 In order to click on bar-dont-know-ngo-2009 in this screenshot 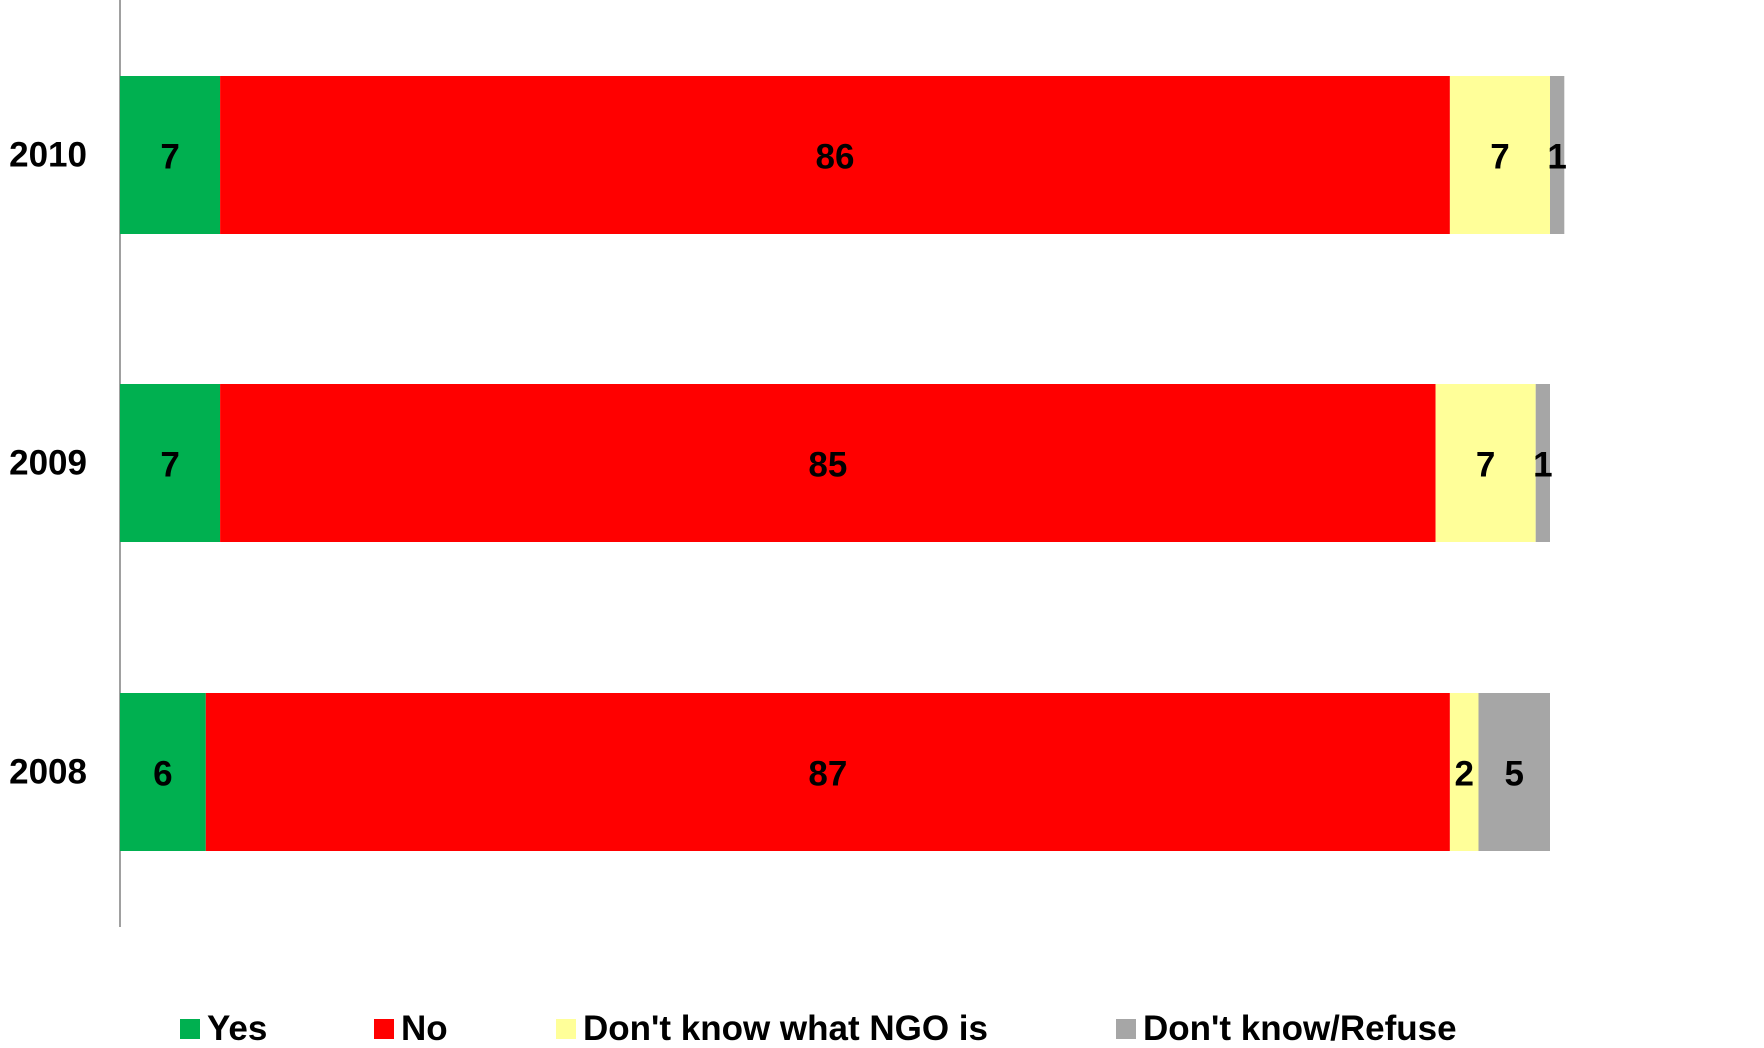, I will do `click(1485, 463)`.